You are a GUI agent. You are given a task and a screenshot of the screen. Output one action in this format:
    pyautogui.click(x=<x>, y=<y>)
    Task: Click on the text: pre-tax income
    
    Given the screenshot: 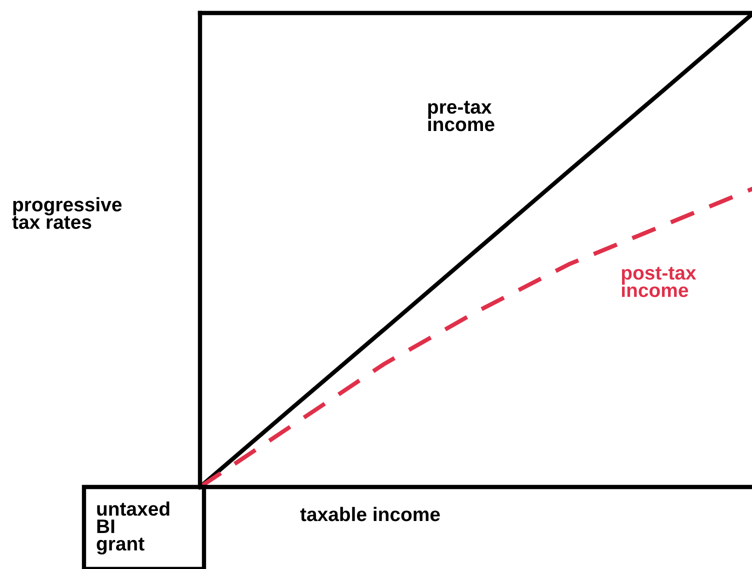 What is the action you would take?
    pyautogui.click(x=461, y=116)
    